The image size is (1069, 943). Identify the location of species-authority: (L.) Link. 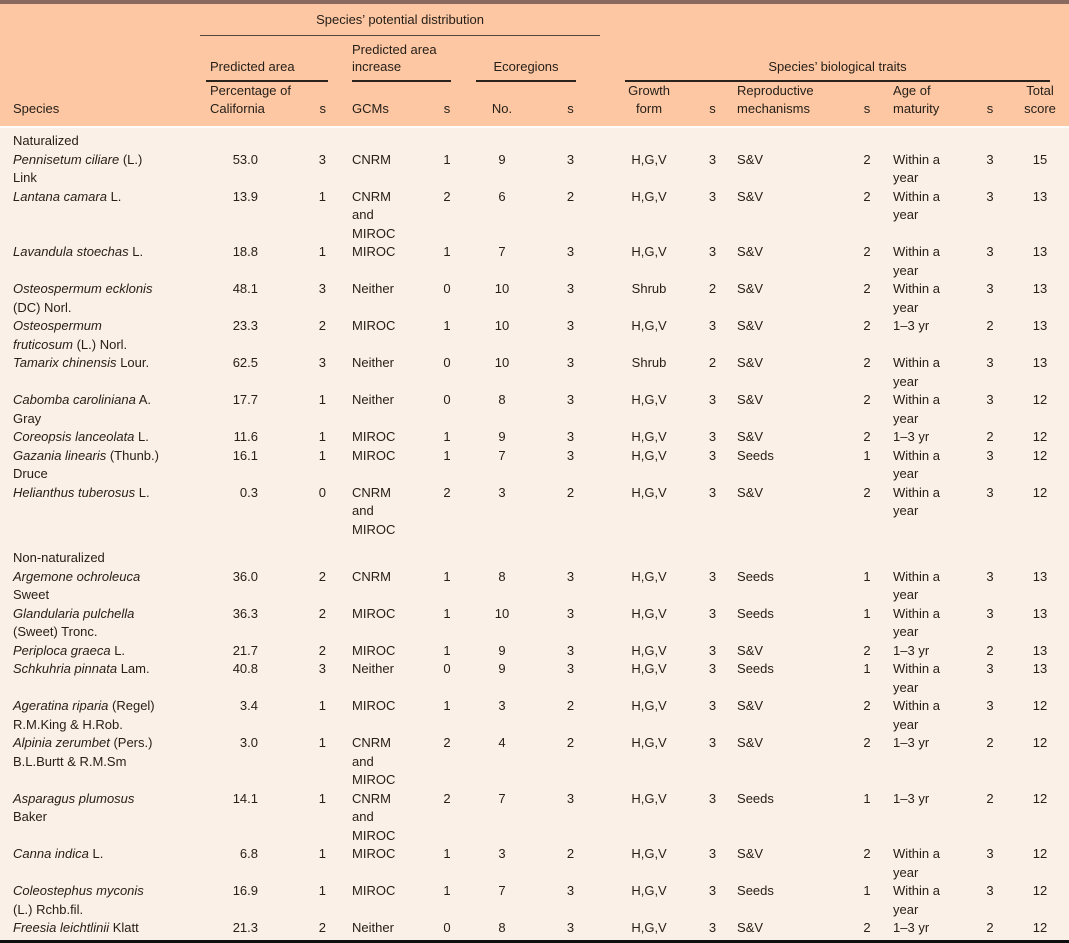
(78, 168).